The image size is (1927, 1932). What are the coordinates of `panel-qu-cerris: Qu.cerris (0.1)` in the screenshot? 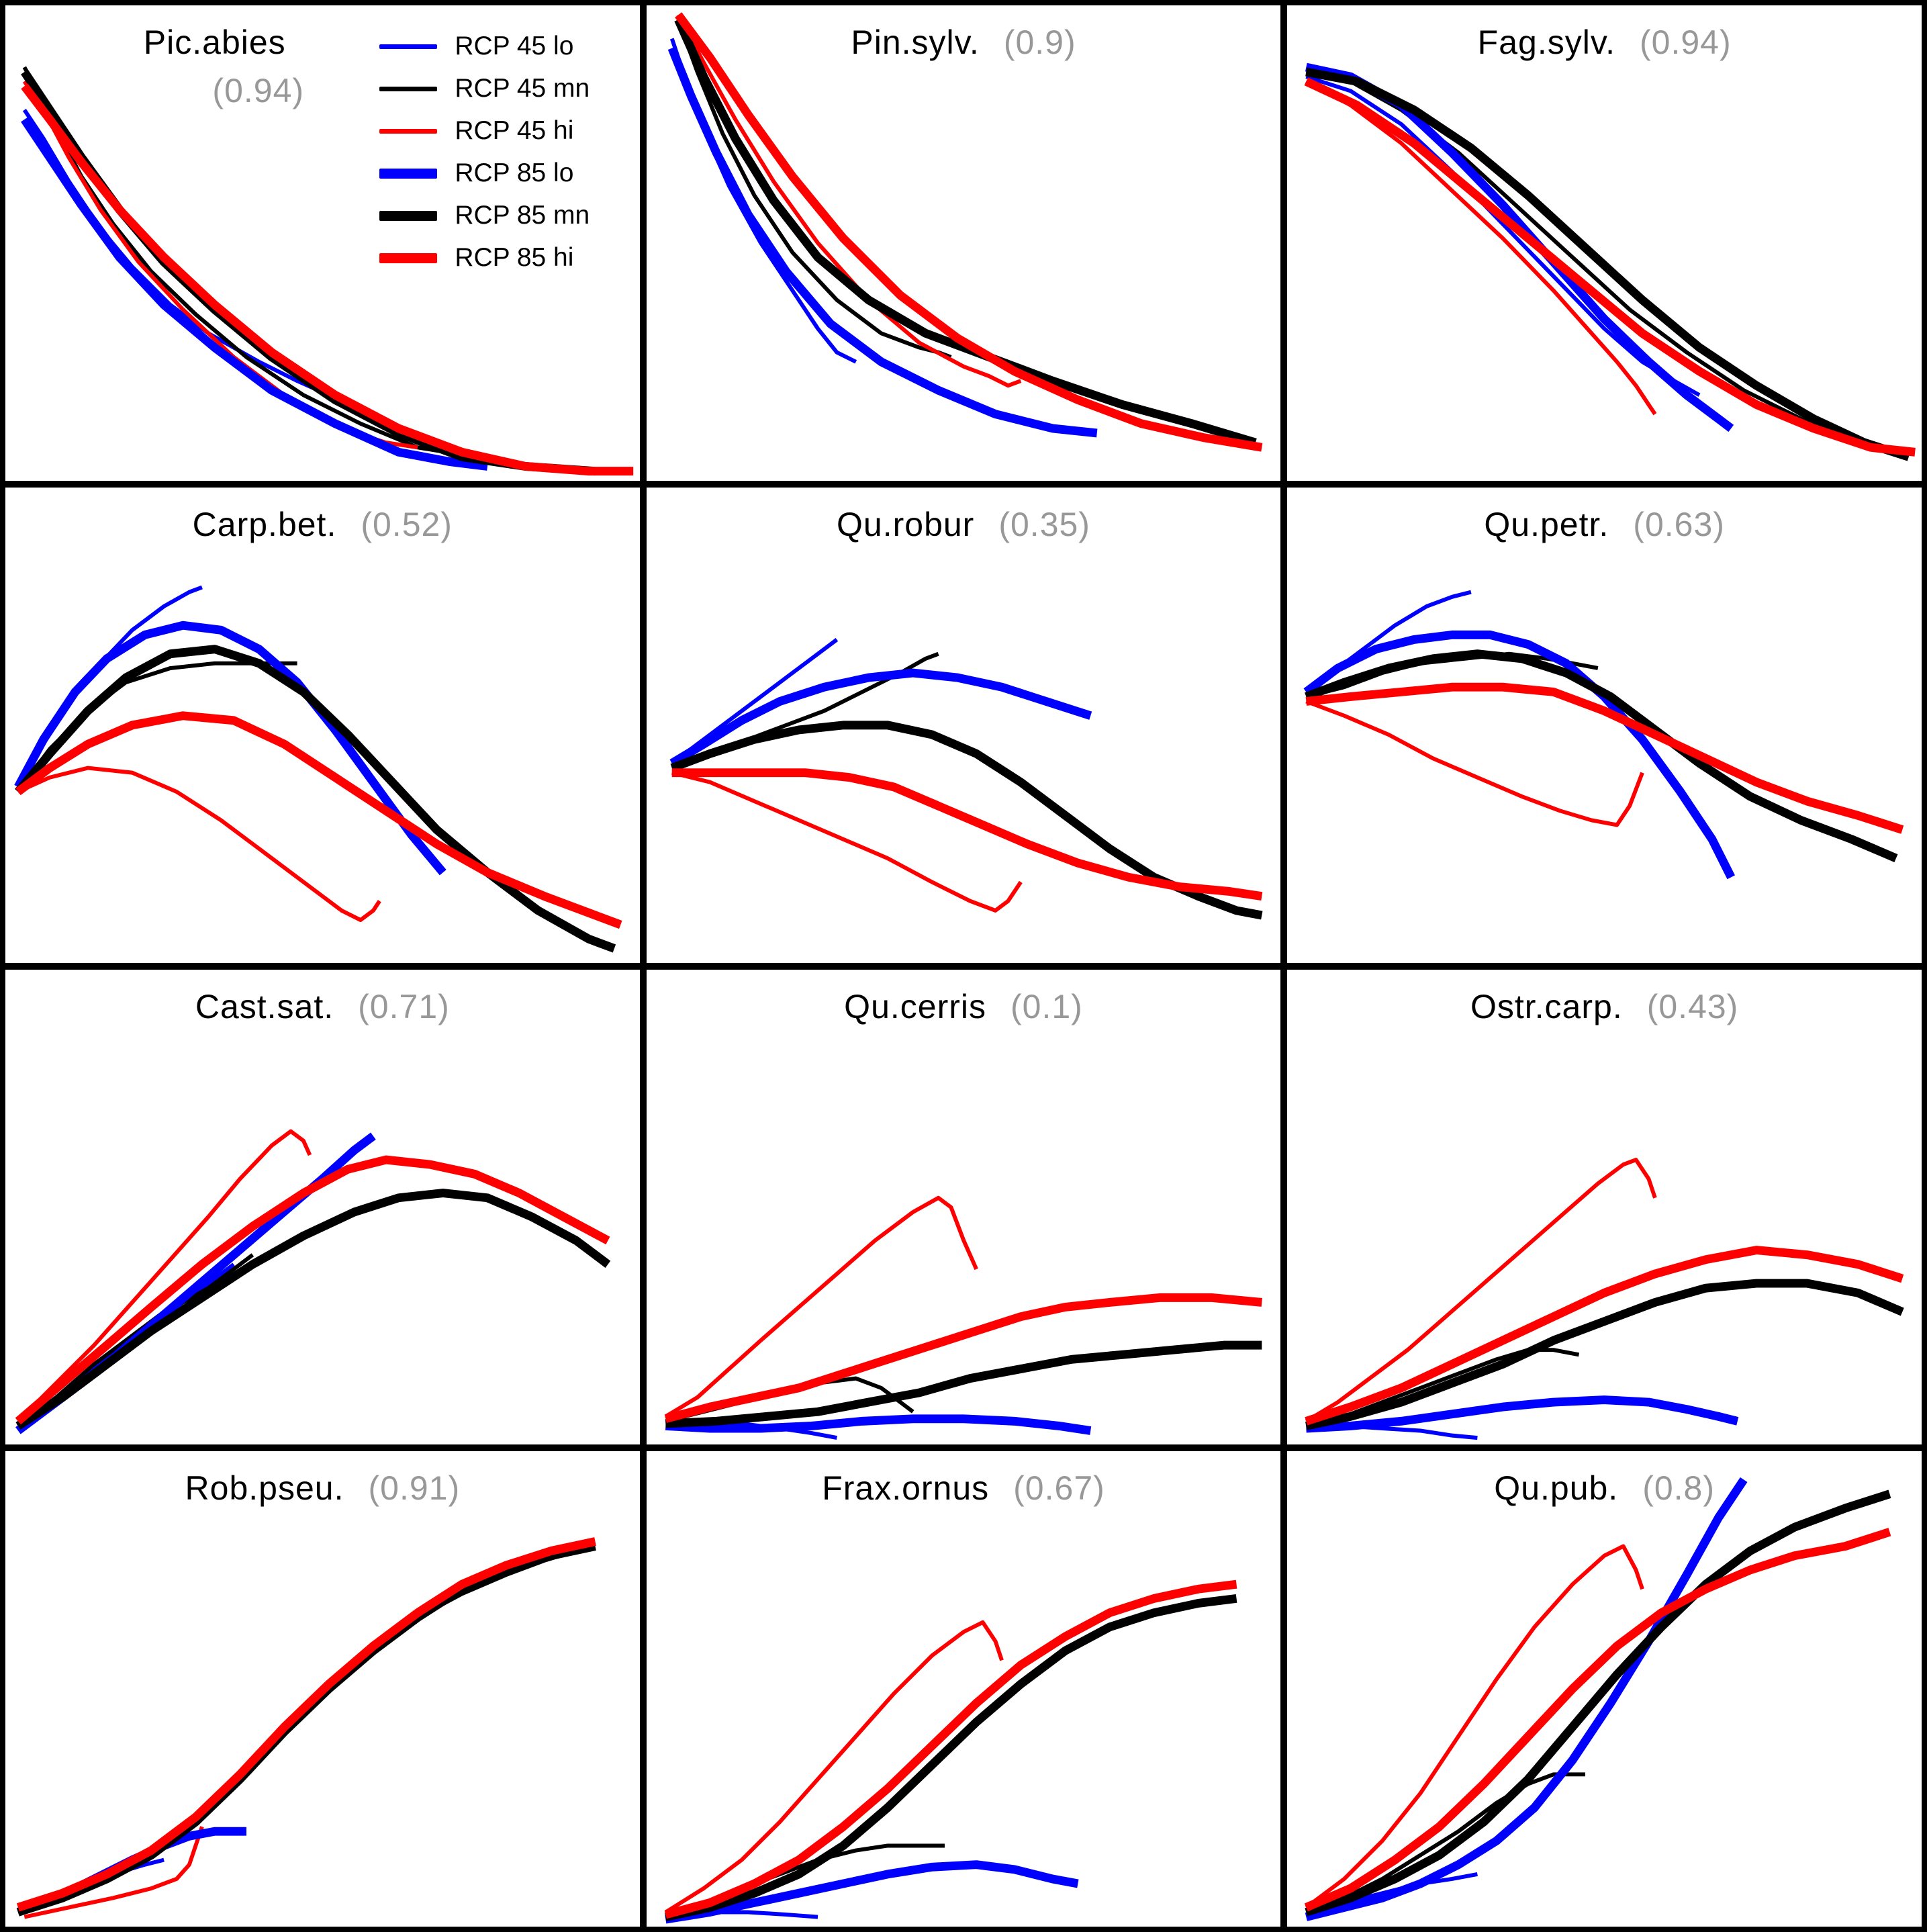 It's located at (963, 1207).